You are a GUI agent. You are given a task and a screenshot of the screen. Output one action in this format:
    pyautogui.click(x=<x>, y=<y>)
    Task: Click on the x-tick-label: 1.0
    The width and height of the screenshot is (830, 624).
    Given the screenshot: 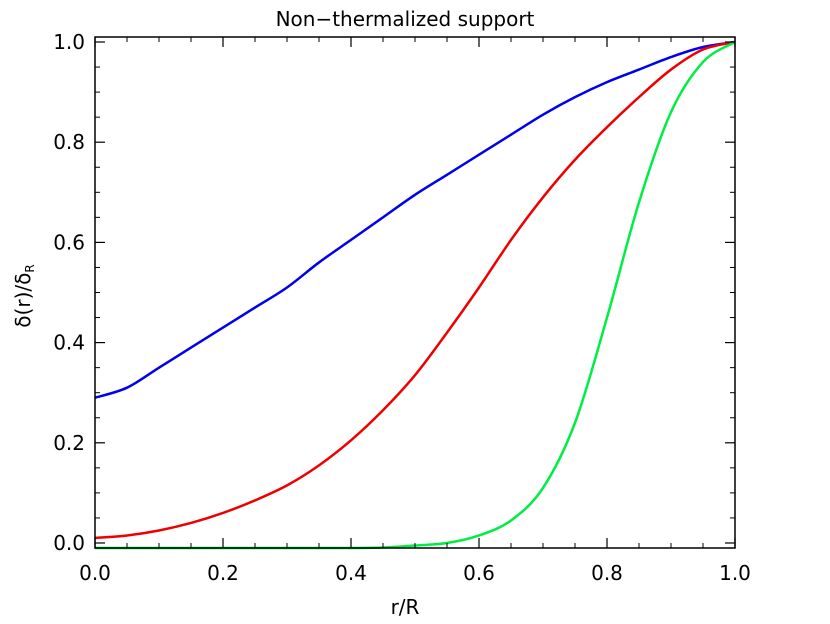 What is the action you would take?
    pyautogui.click(x=735, y=573)
    